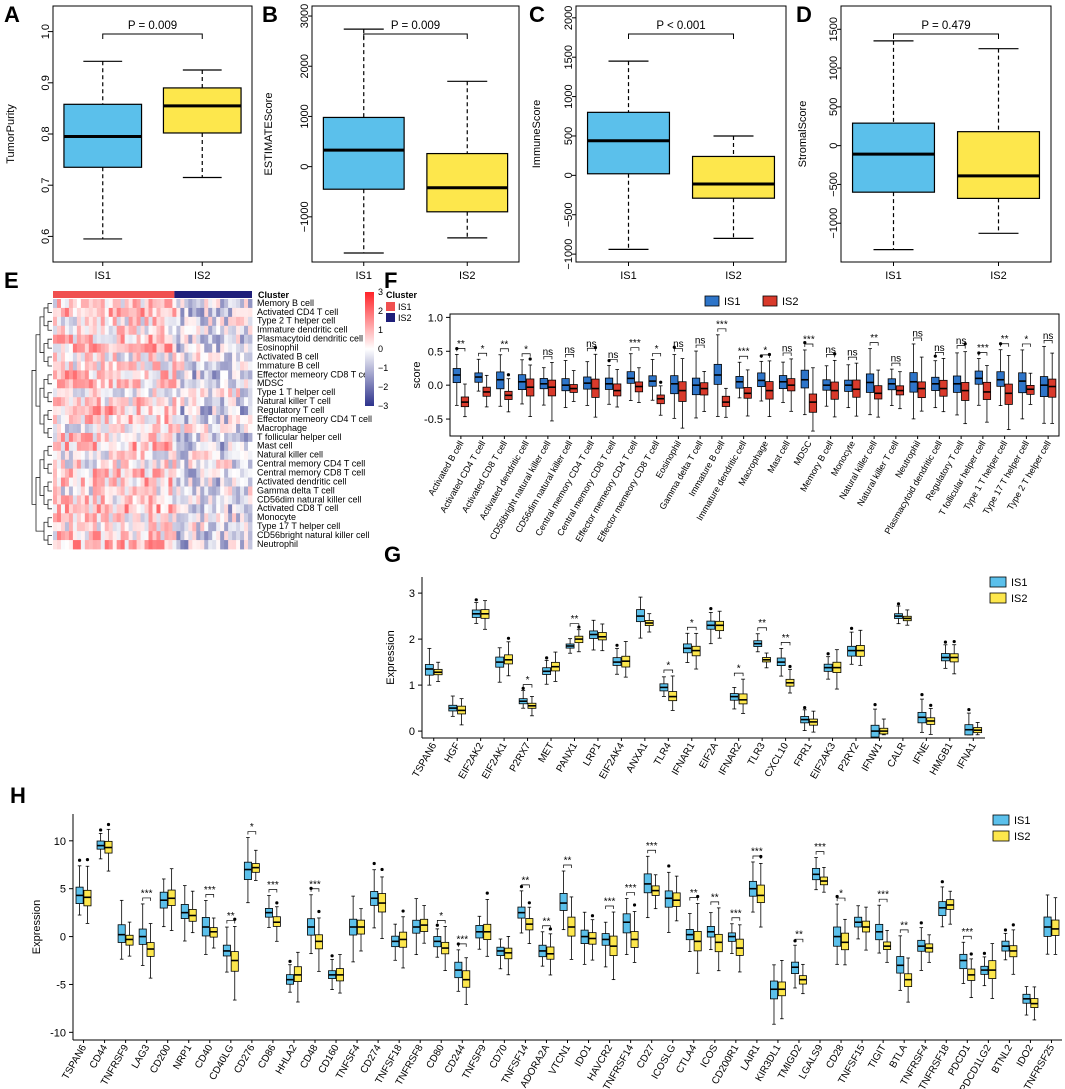 This screenshot has width=1065, height=1089. Describe the element at coordinates (46, 82) in the screenshot. I see `y-tick-label: 0.9` at that location.